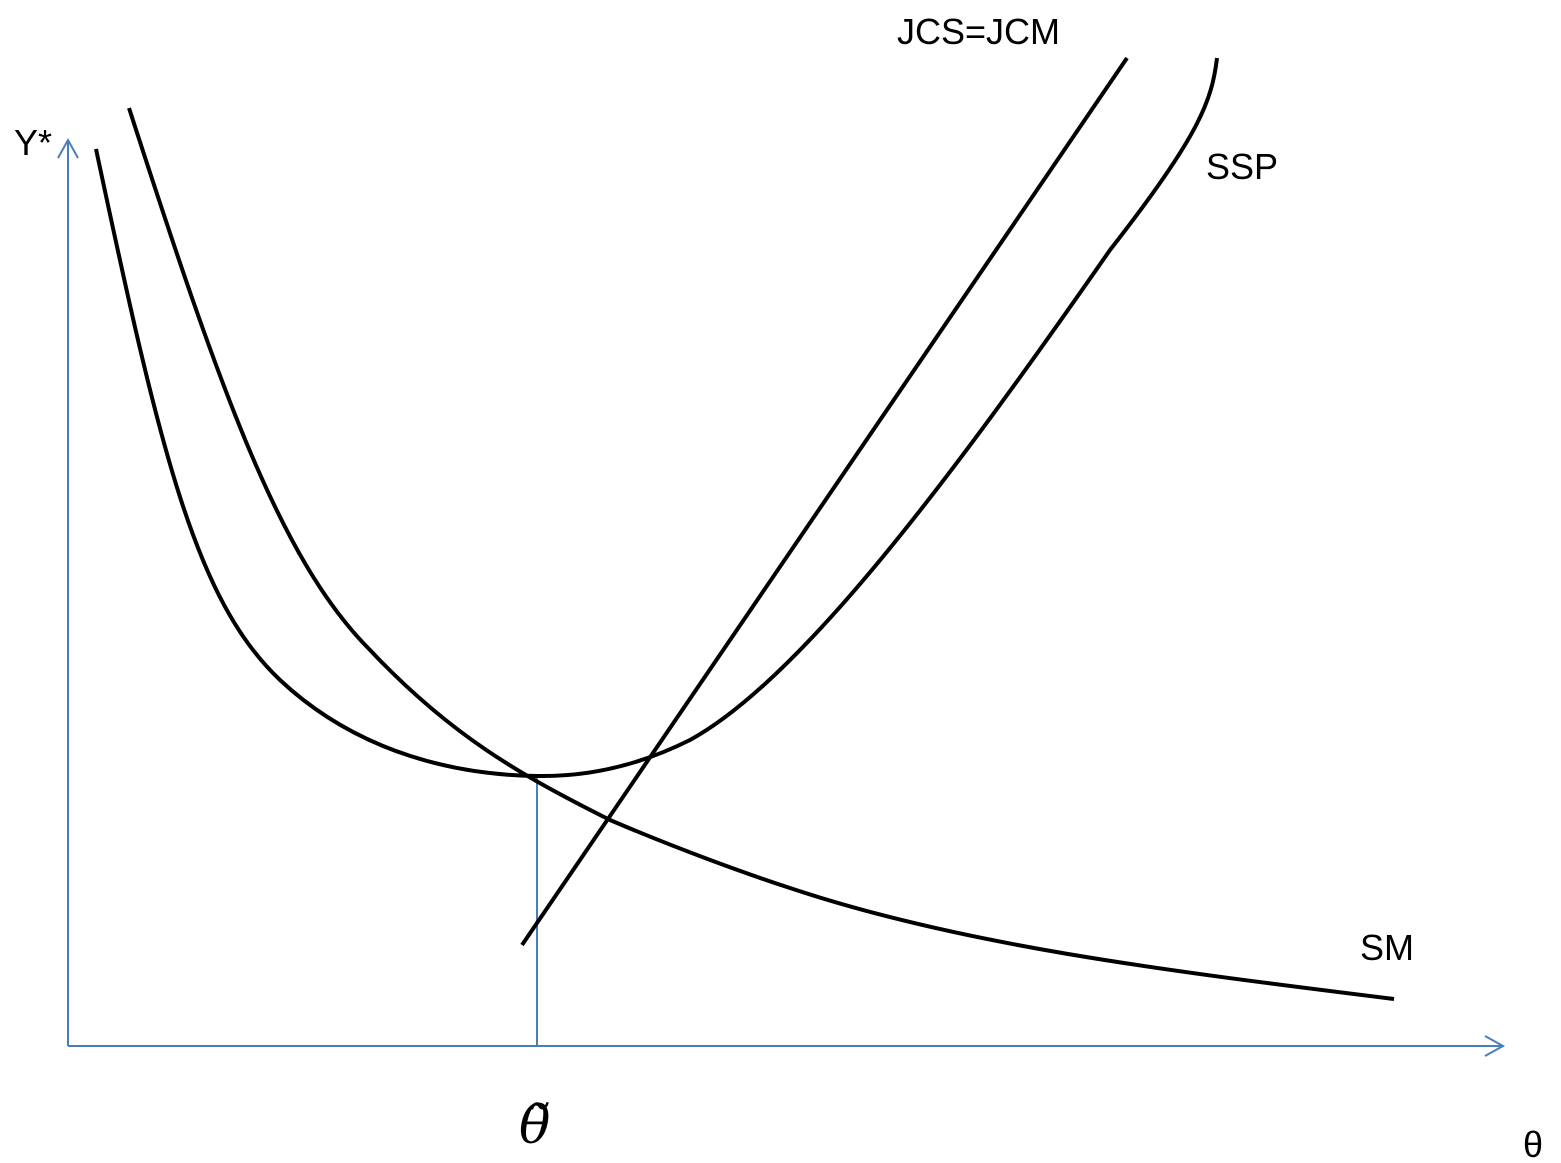 The width and height of the screenshot is (1561, 1163). Describe the element at coordinates (68, 148) in the screenshot. I see `y-axis-arrowhead` at that location.